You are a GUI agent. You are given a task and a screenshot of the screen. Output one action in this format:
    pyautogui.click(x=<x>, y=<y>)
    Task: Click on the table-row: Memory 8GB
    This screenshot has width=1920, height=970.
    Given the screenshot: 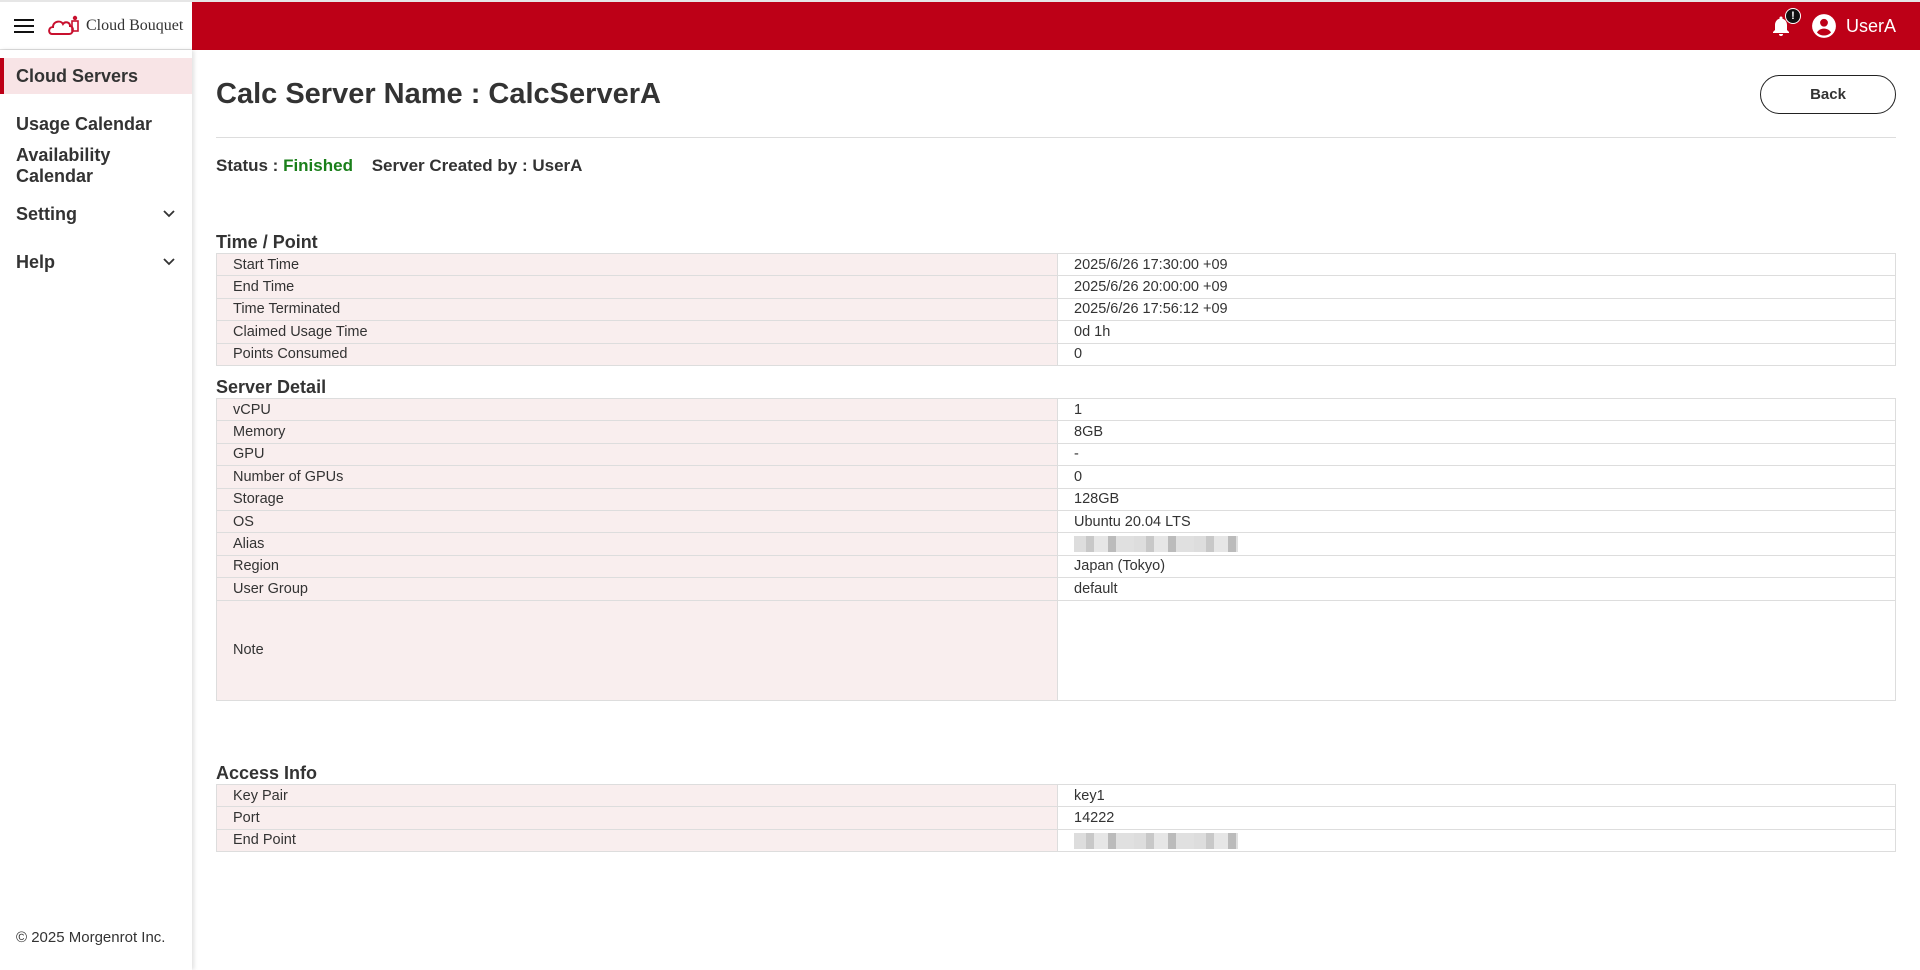 What is the action you would take?
    pyautogui.click(x=1056, y=432)
    